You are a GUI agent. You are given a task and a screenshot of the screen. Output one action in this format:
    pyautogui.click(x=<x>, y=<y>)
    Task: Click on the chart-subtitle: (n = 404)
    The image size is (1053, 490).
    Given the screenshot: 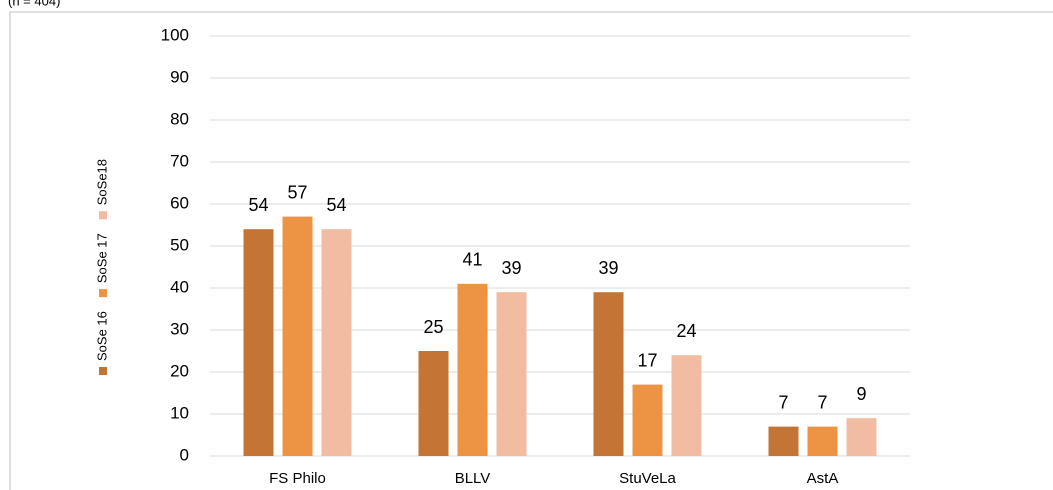 What is the action you would take?
    pyautogui.click(x=34, y=4)
    